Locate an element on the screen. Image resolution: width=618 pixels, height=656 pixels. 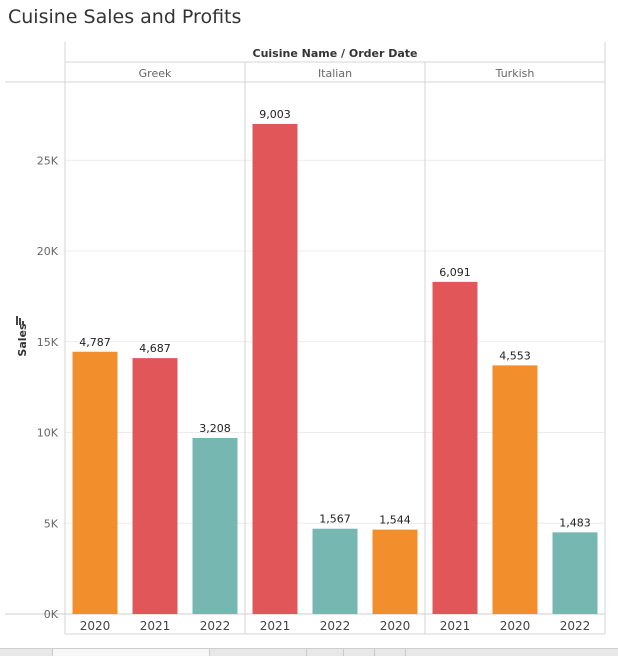
column-header: Cuisine Name / Order Date is located at coordinates (335, 53).